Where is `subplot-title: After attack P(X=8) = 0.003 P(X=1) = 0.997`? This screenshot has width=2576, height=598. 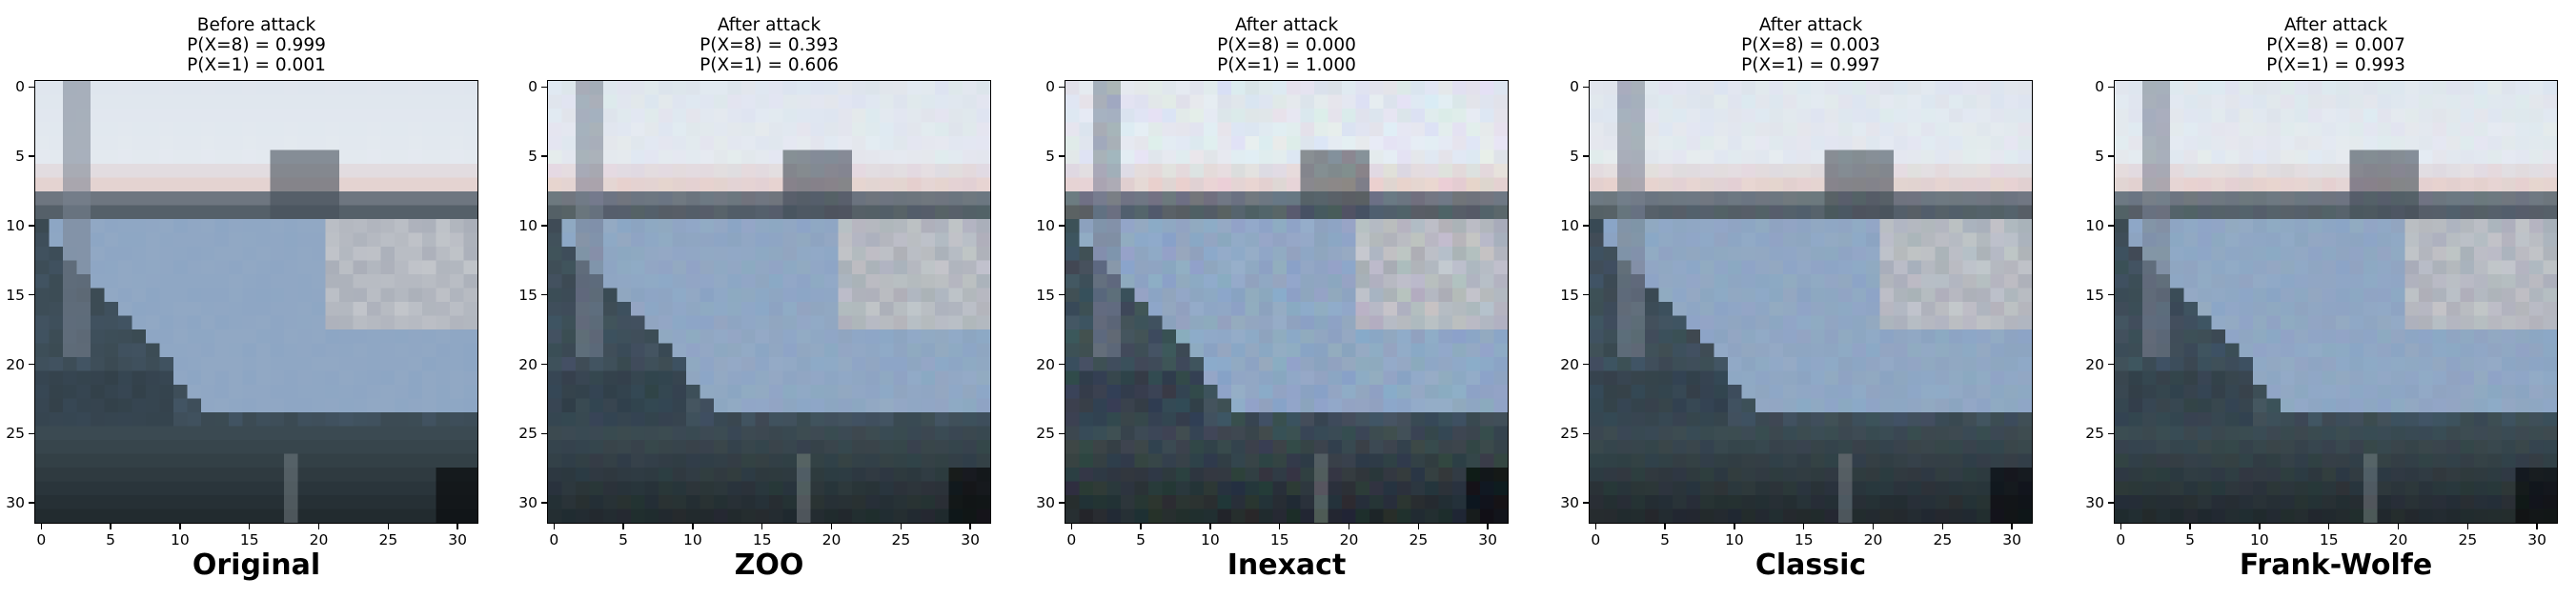 subplot-title: After attack P(X=8) = 0.003 P(X=1) = 0.997 is located at coordinates (1810, 45).